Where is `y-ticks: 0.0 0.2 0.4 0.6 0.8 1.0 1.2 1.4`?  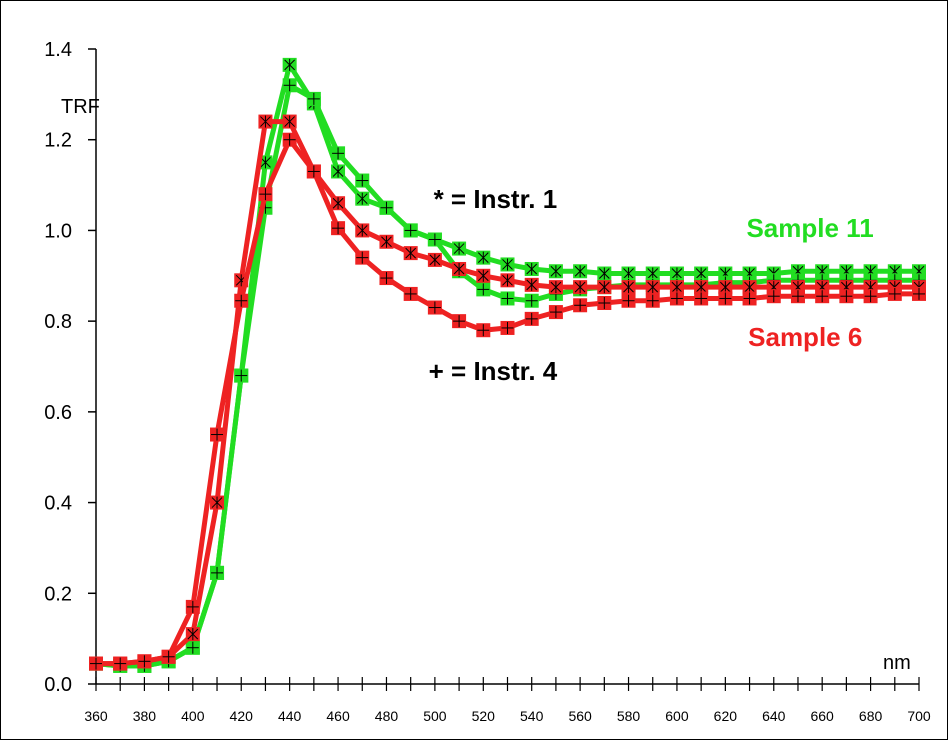
y-ticks: 0.0 0.2 0.4 0.6 0.8 1.0 1.2 1.4 is located at coordinates (70, 367).